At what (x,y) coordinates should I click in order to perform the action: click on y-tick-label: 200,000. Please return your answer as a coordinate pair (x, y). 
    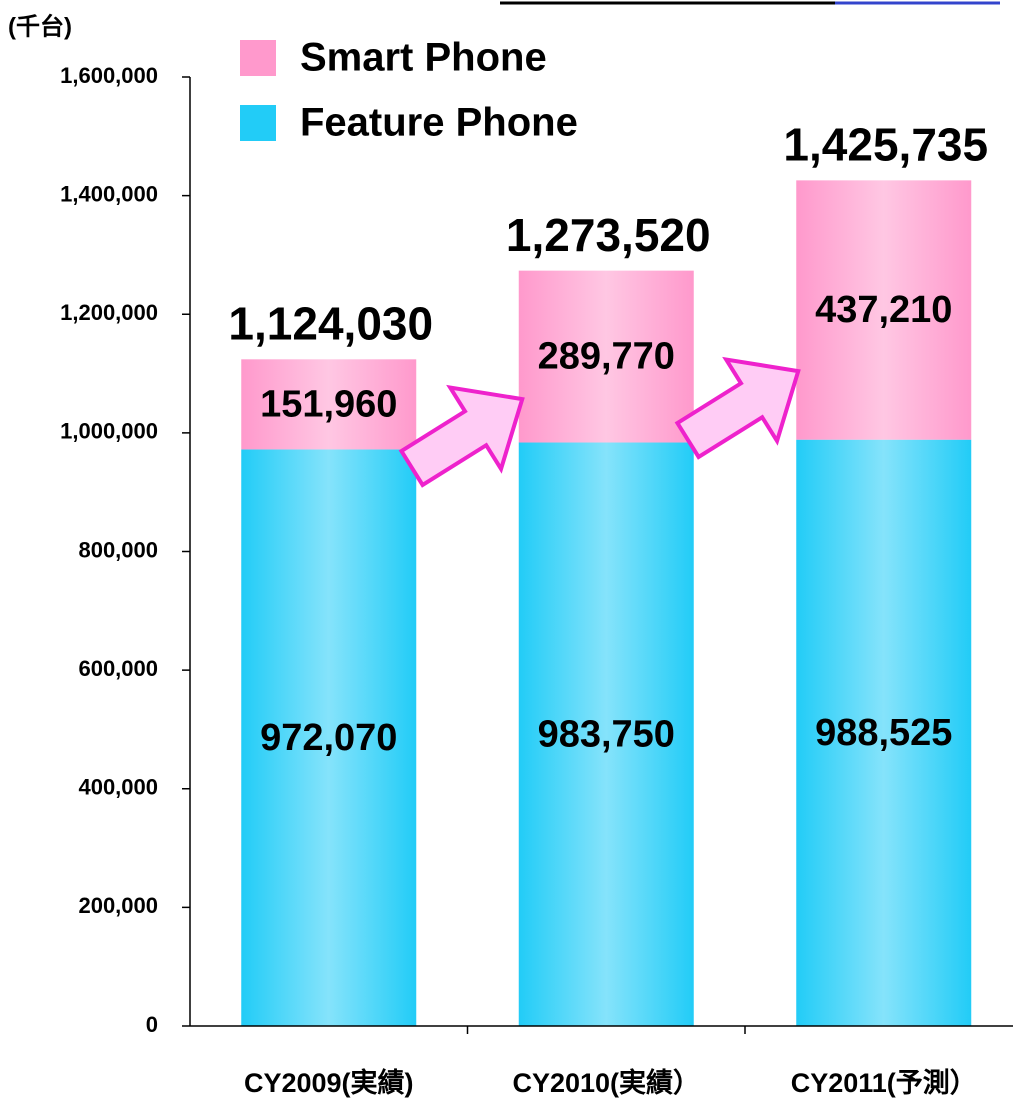
    Looking at the image, I should click on (118, 905).